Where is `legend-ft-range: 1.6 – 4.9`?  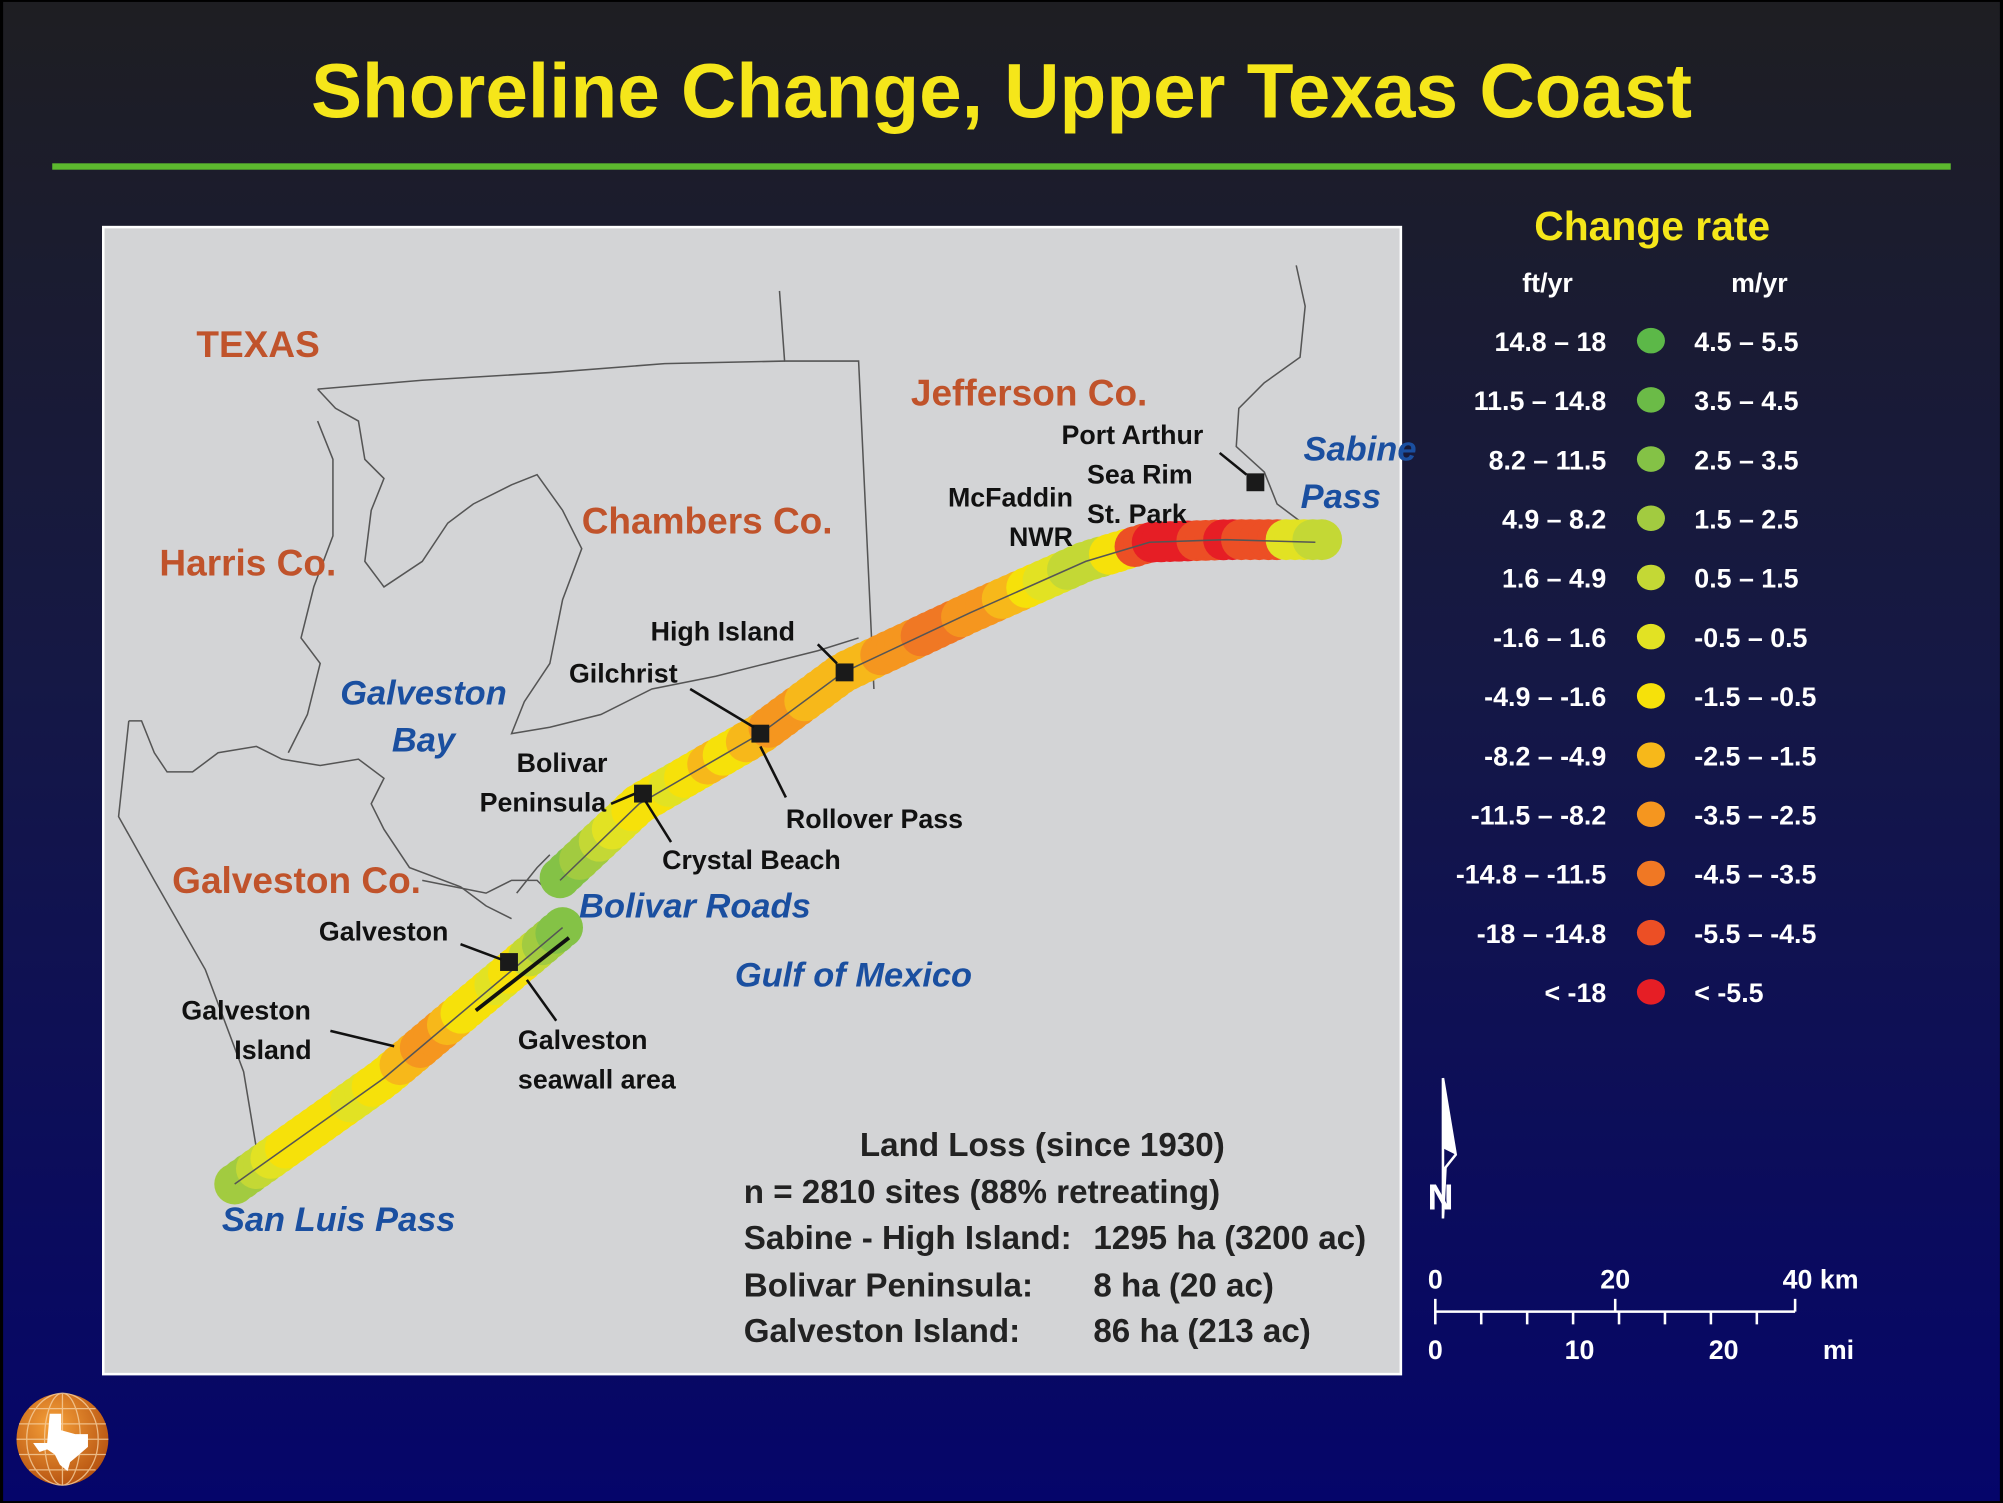 legend-ft-range: 1.6 – 4.9 is located at coordinates (1554, 579).